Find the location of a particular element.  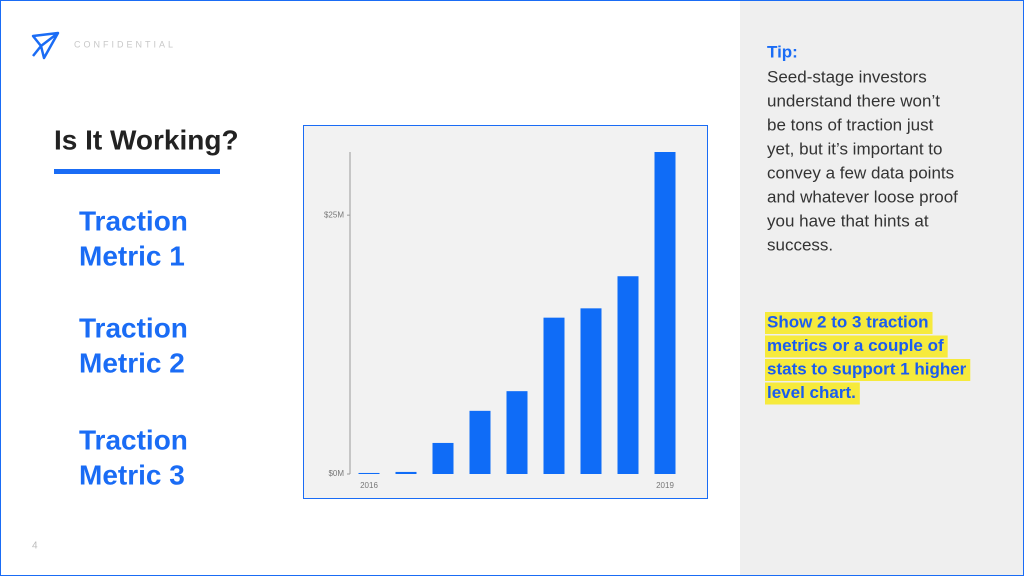

highlight-line: Show 2 to 3 traction is located at coordinates (848, 321).